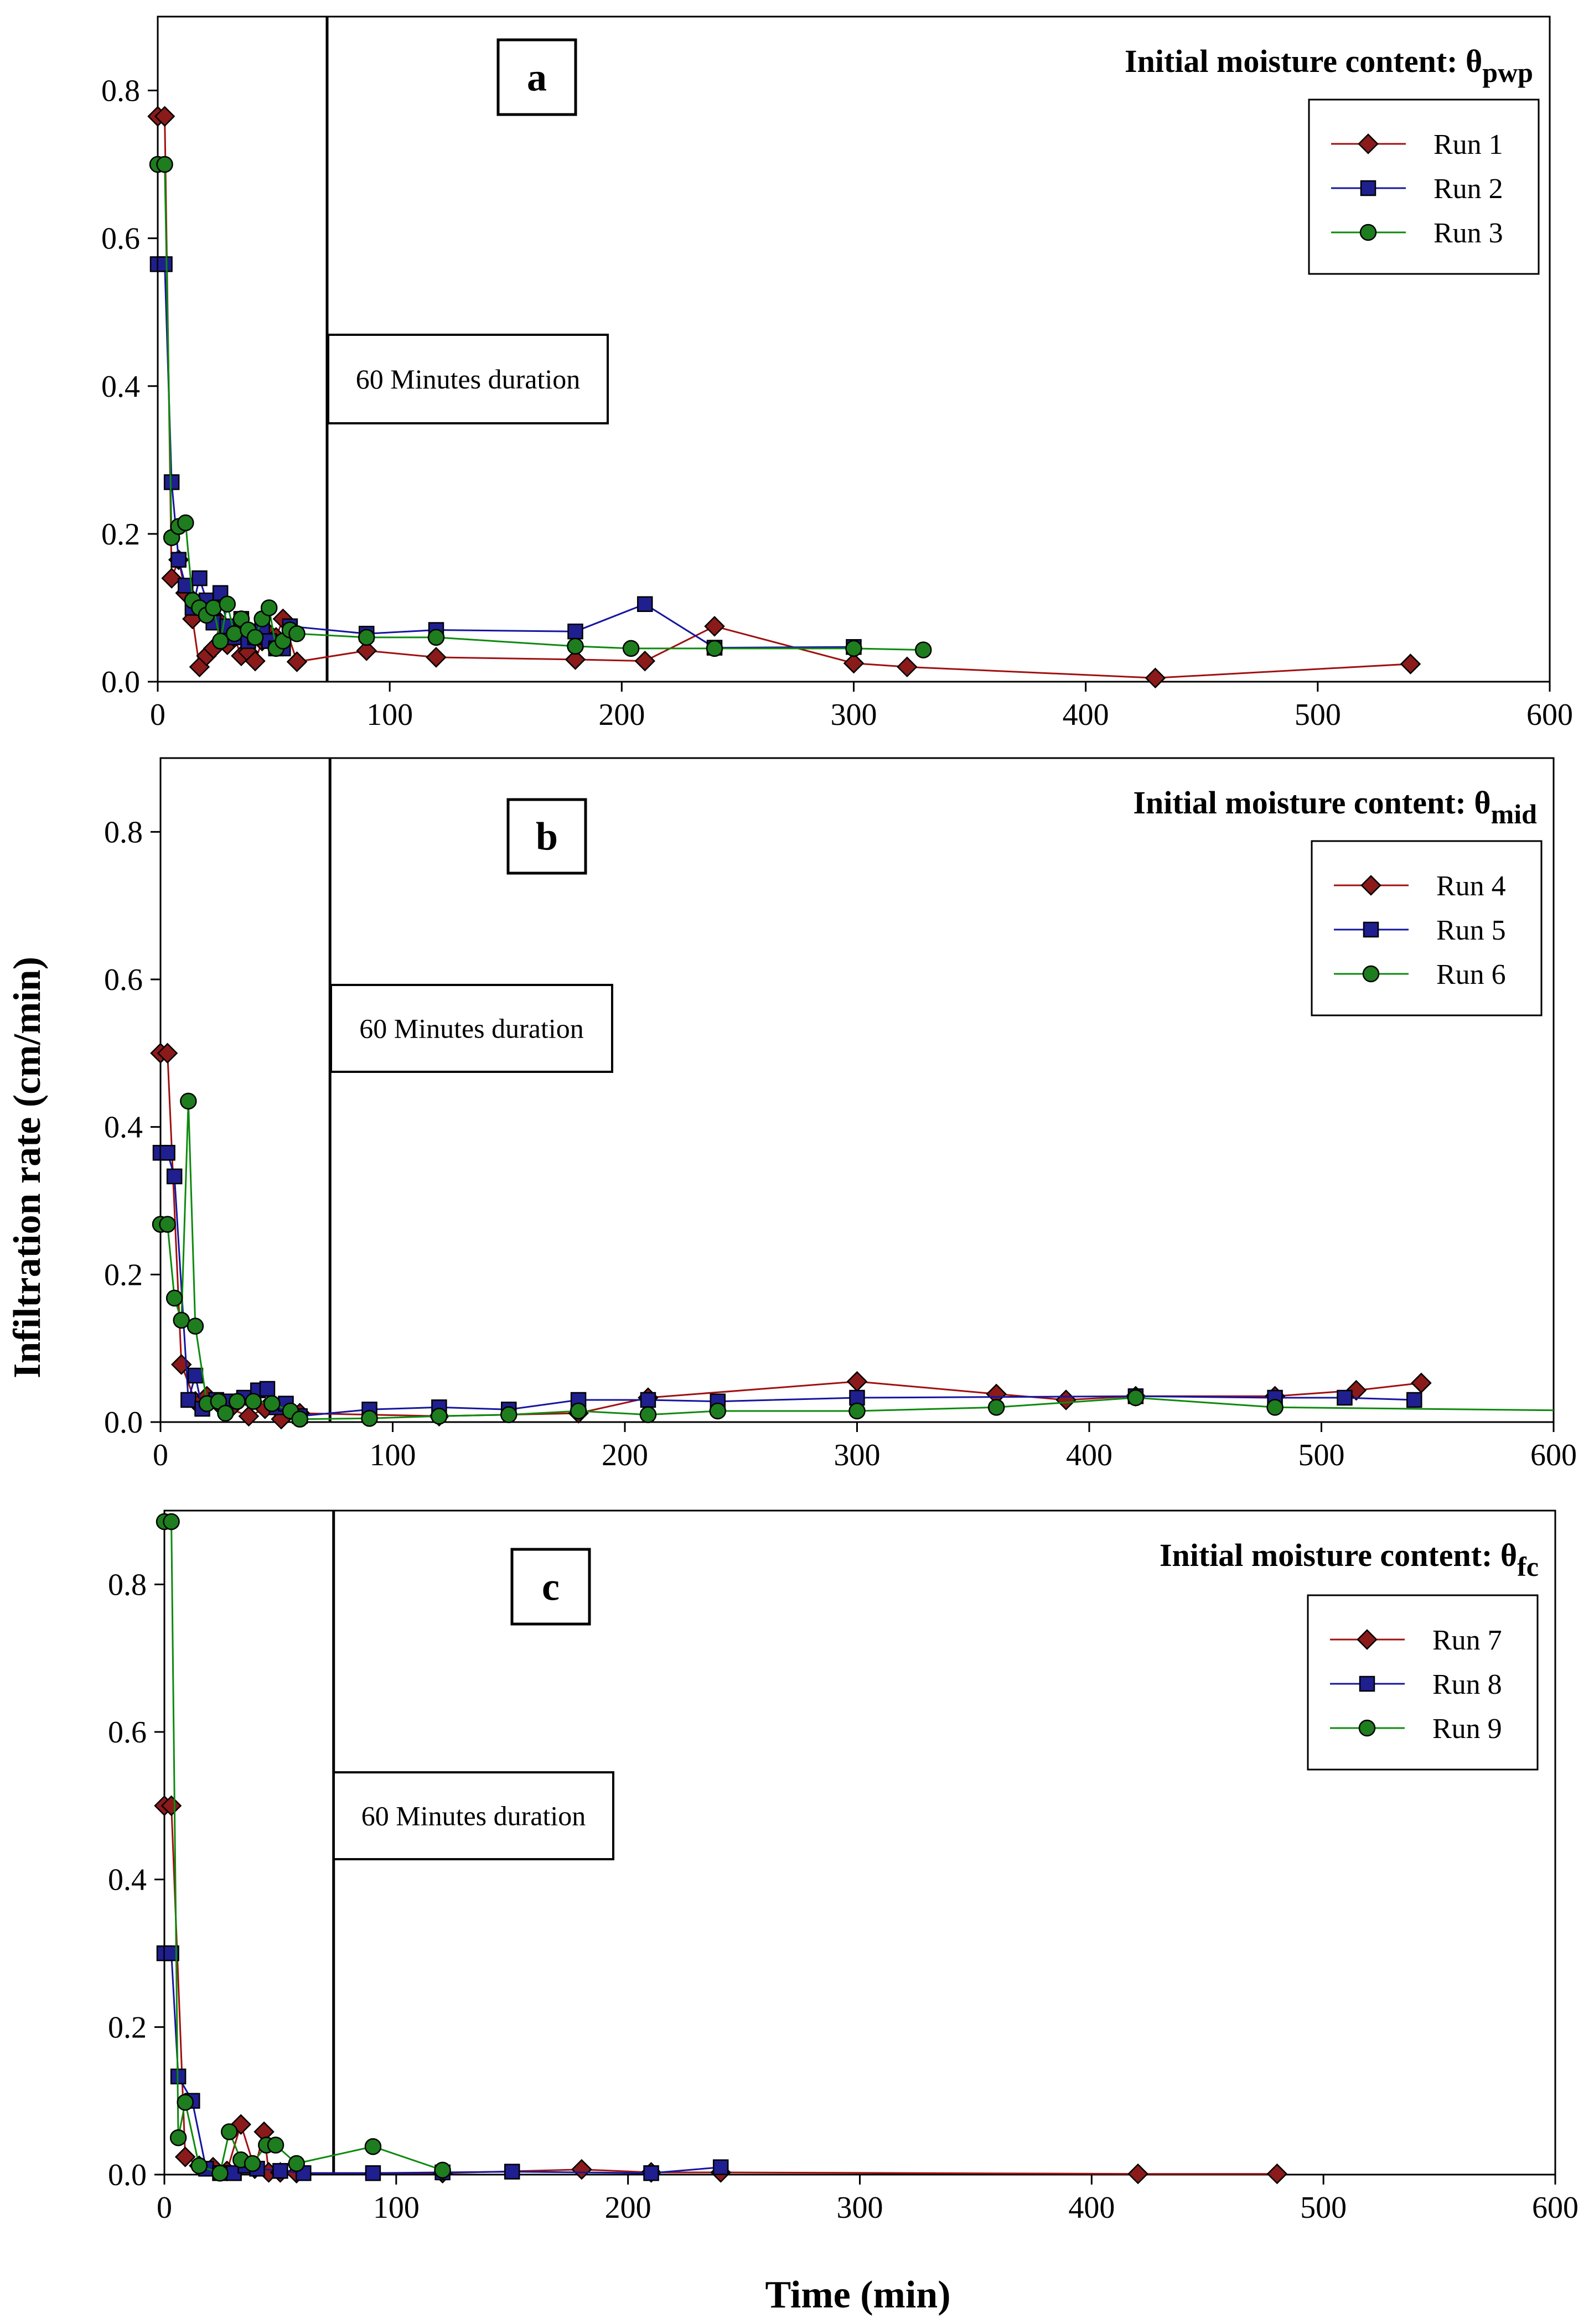 This screenshot has height=2324, width=1594. Describe the element at coordinates (124, 1275) in the screenshot. I see `y-tick-label: 0.2` at that location.